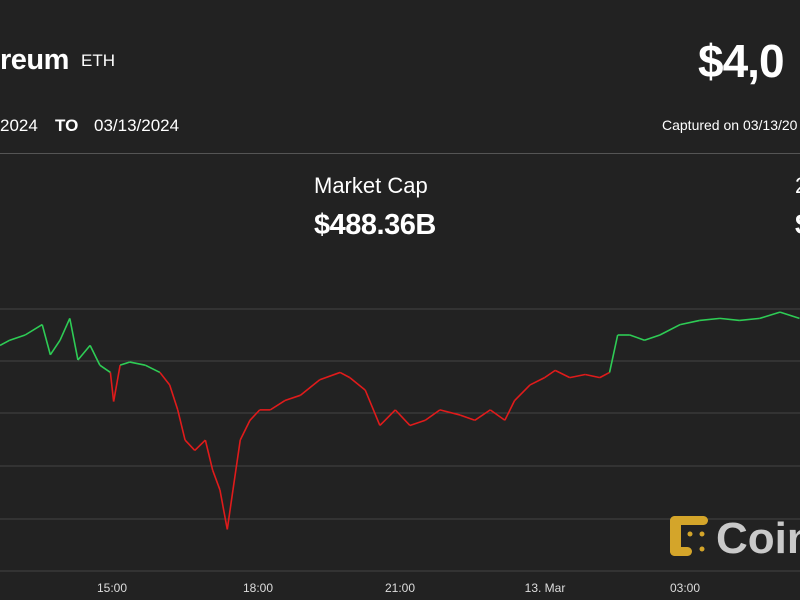 This screenshot has height=600, width=800. I want to click on logo-text: Coin, so click(758, 538).